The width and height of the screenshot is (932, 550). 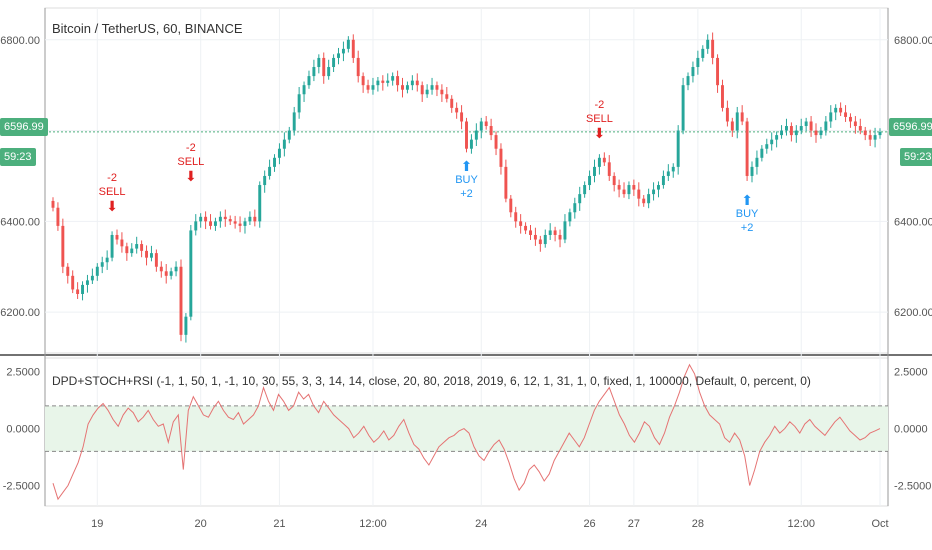 What do you see at coordinates (20, 41) in the screenshot?
I see `y-tick-label-left: 6800.00` at bounding box center [20, 41].